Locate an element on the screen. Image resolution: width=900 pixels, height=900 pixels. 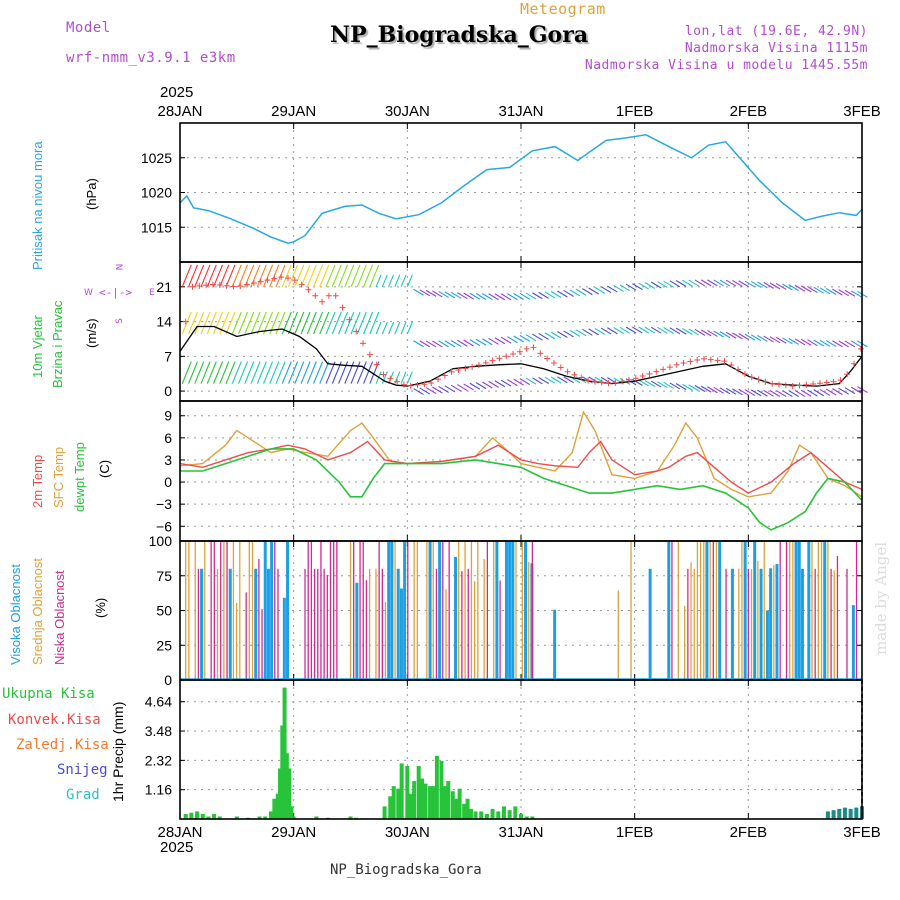
y-tick-label: 1.16 is located at coordinates (158, 790).